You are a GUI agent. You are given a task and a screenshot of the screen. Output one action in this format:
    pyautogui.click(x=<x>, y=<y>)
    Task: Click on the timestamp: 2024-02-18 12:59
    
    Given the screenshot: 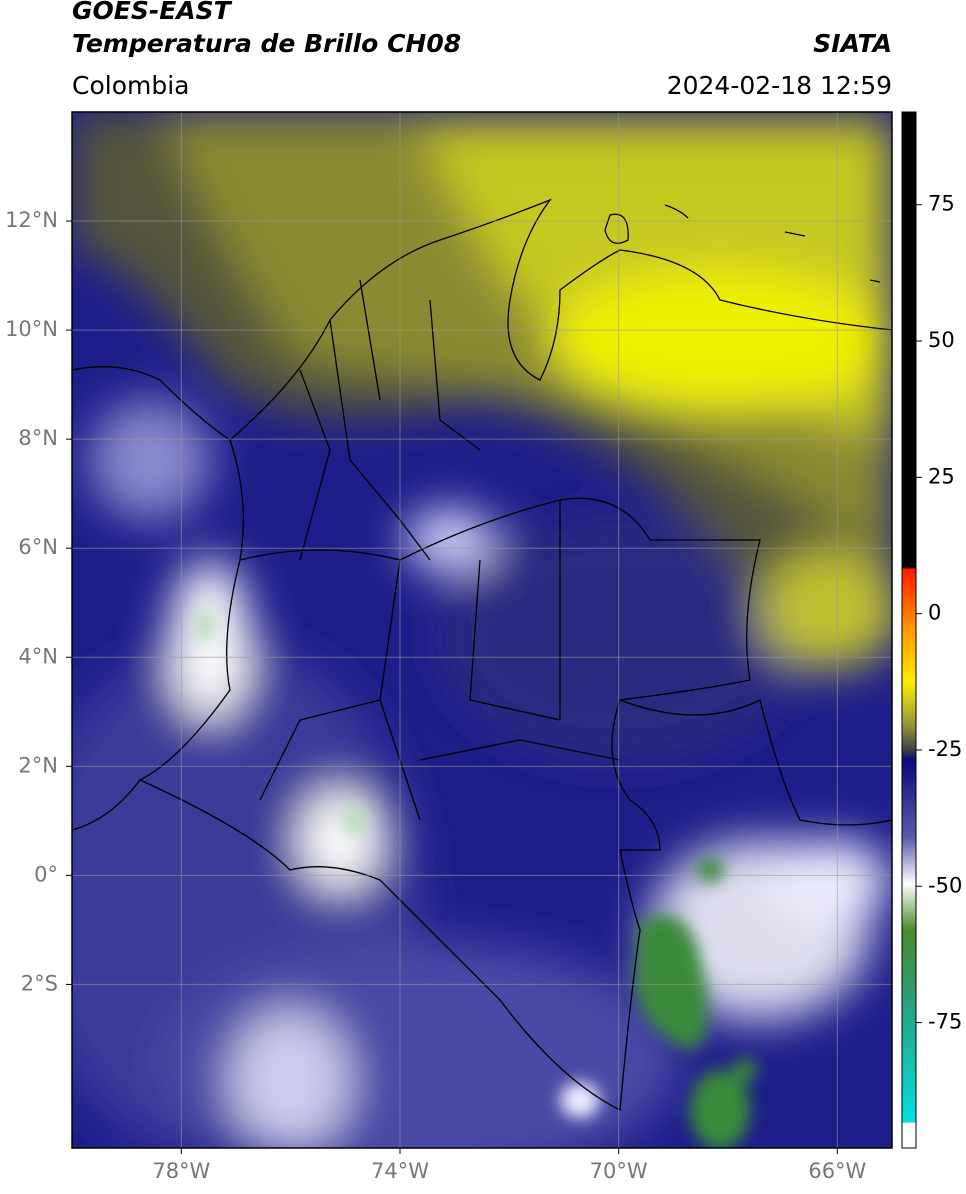 What is the action you would take?
    pyautogui.click(x=779, y=85)
    